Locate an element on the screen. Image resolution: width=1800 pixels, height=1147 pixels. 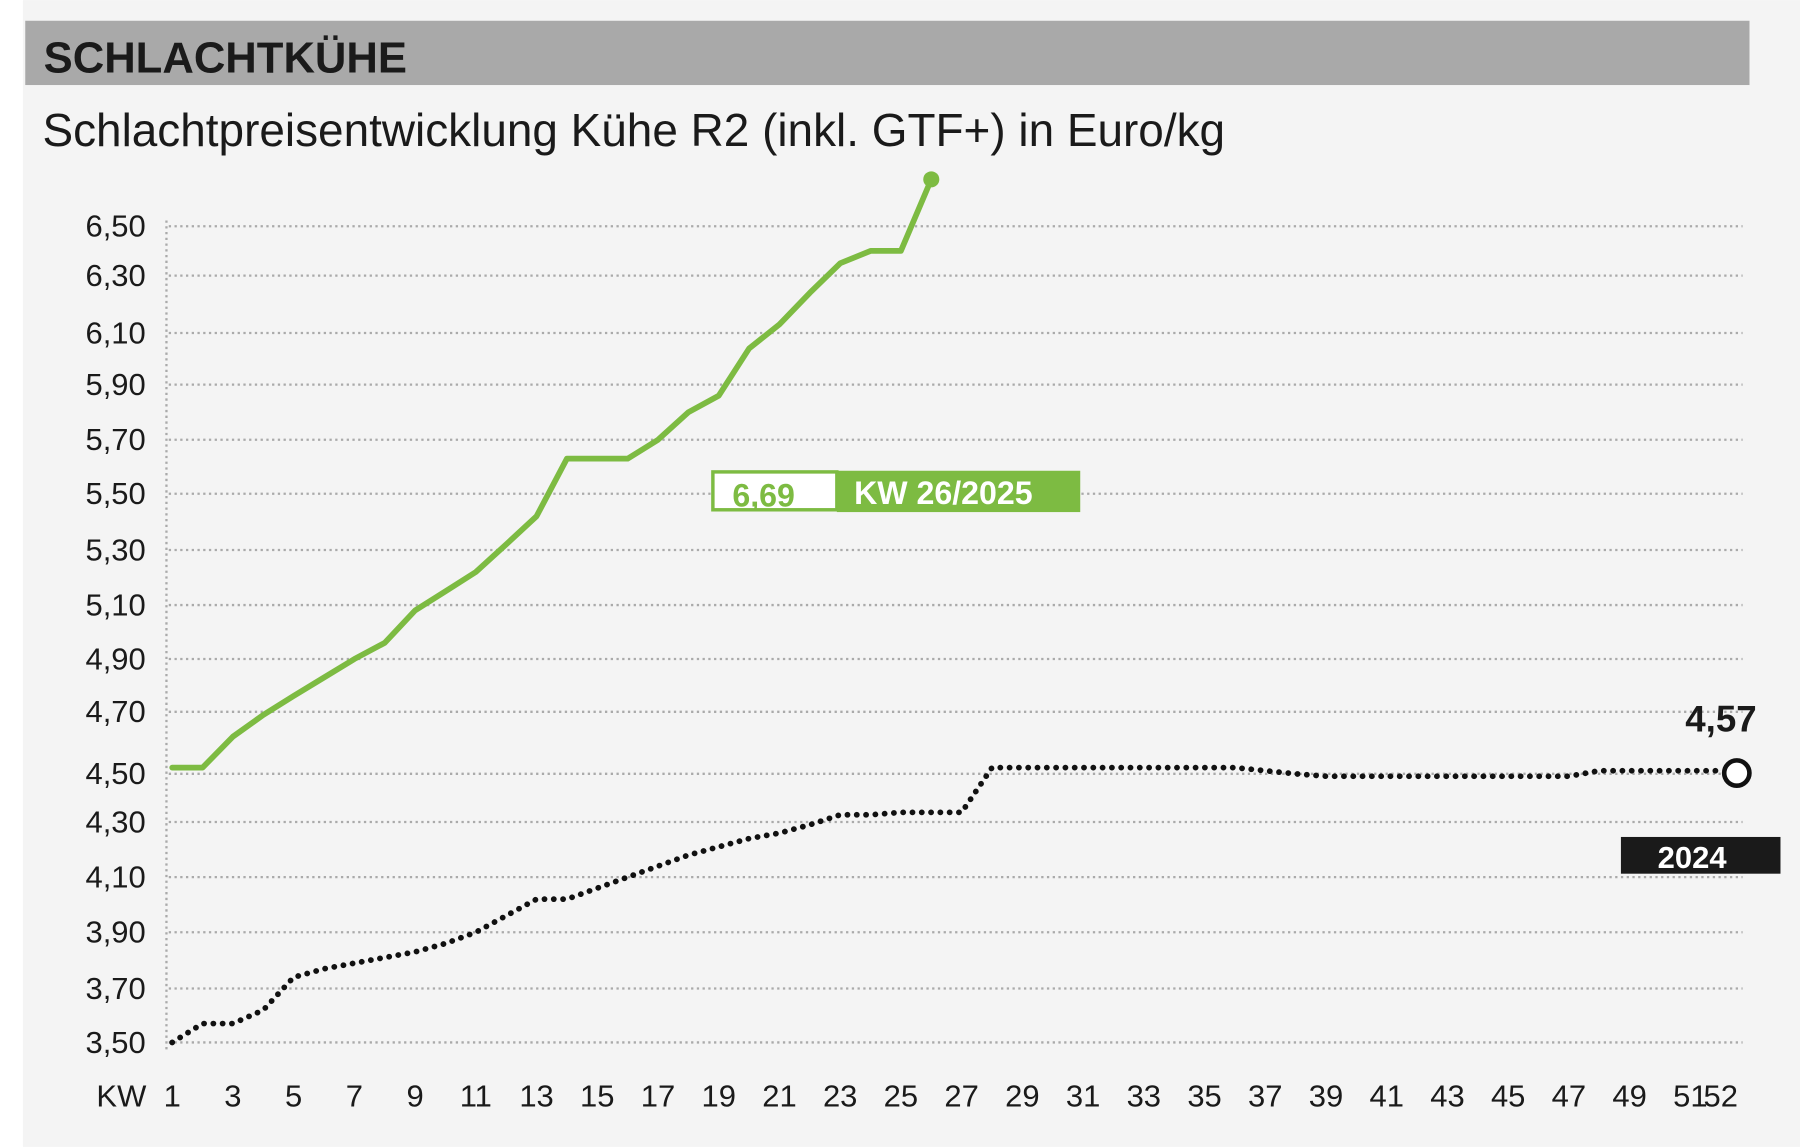
y-tick-label: 5,50 is located at coordinates (115, 493).